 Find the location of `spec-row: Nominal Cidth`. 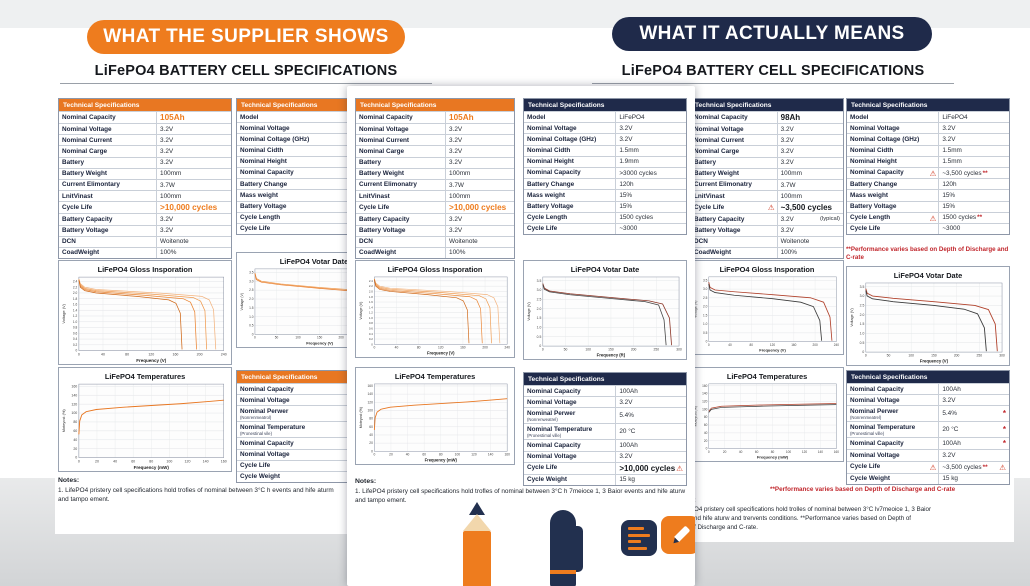

spec-row: Nominal Cidth is located at coordinates (301, 150).